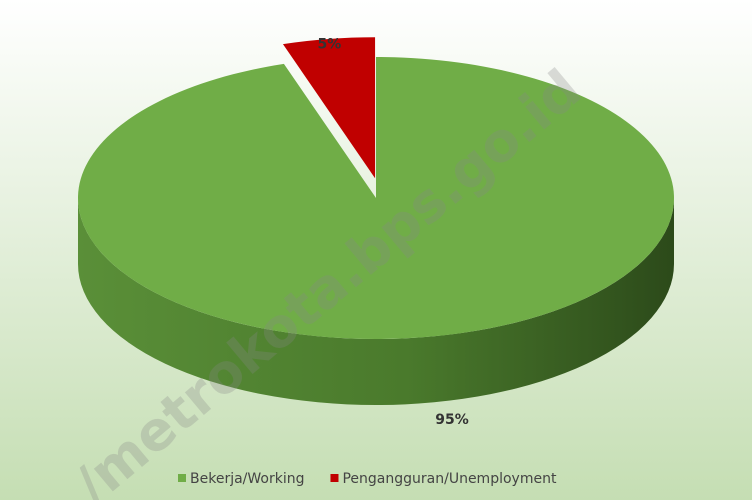  What do you see at coordinates (329, 45) in the screenshot?
I see `data-label: 5%` at bounding box center [329, 45].